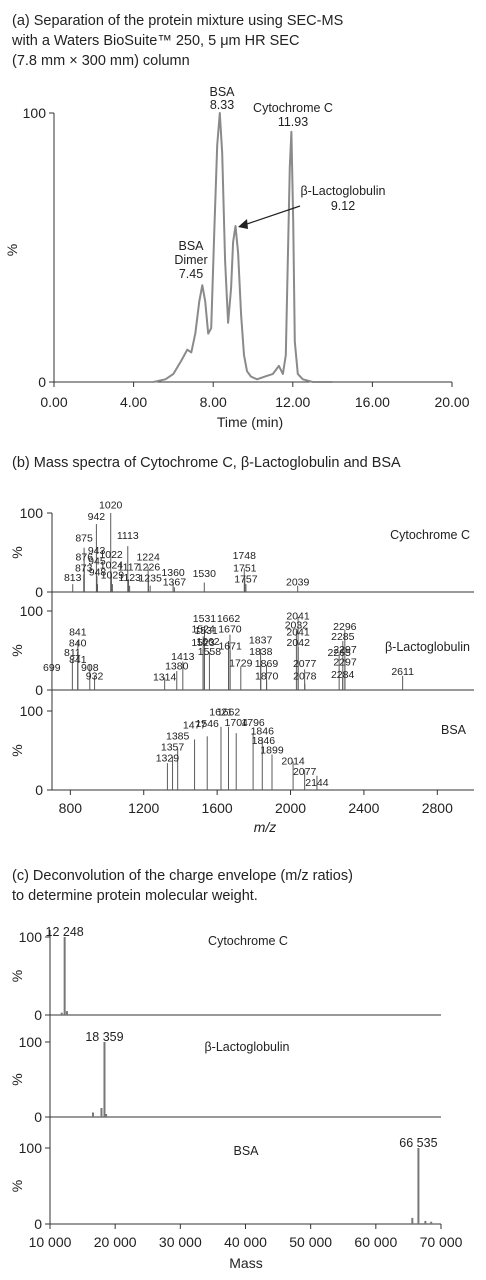  What do you see at coordinates (129, 568) in the screenshot?
I see `cytochrome-c-spectrum-peak-label: 1117` at bounding box center [129, 568].